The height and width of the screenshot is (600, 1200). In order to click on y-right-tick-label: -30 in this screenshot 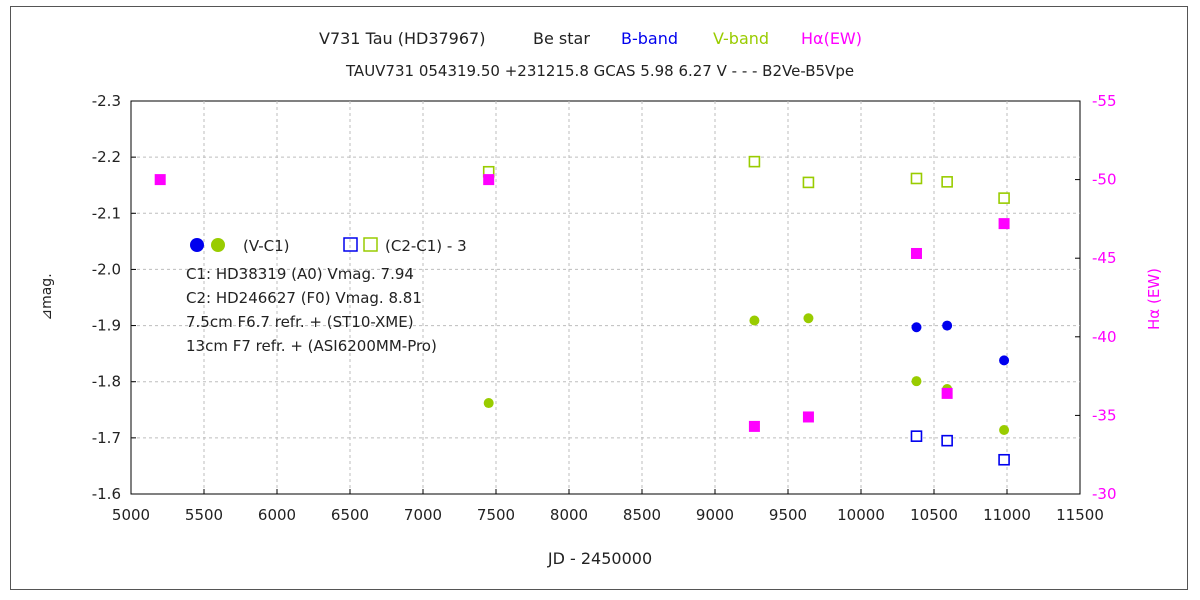, I will do `click(1104, 494)`.